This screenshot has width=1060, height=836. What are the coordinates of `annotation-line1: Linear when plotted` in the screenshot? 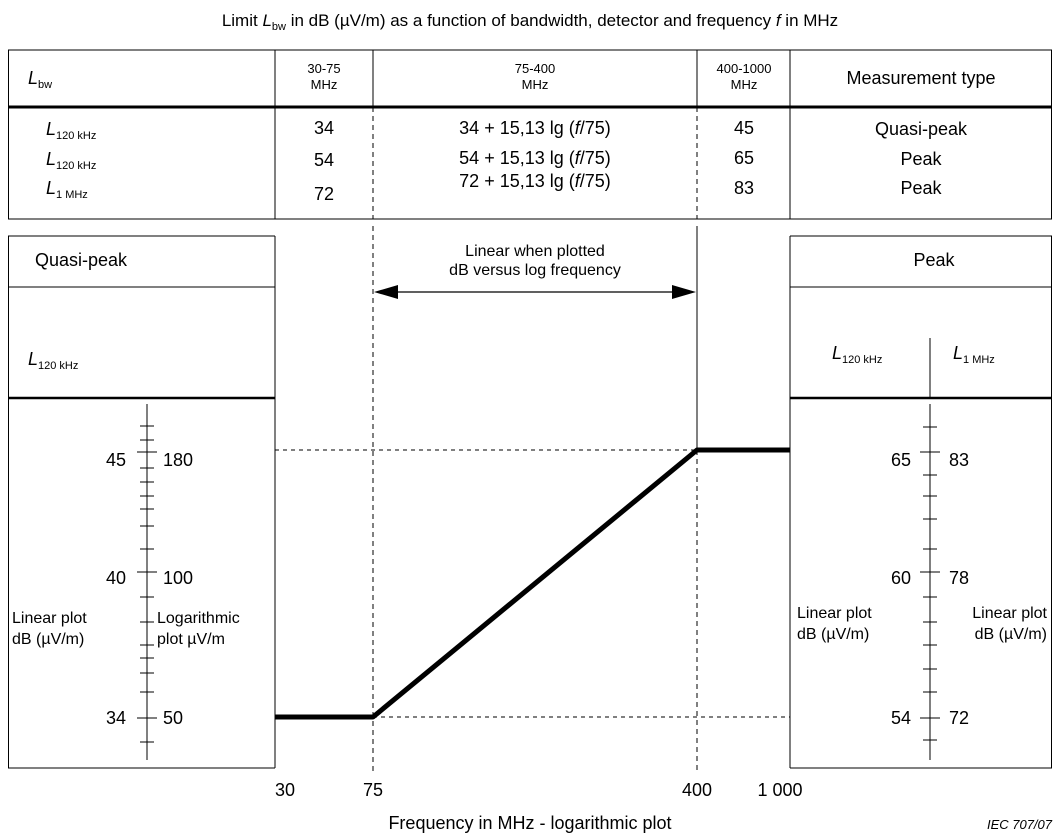 It's located at (535, 251).